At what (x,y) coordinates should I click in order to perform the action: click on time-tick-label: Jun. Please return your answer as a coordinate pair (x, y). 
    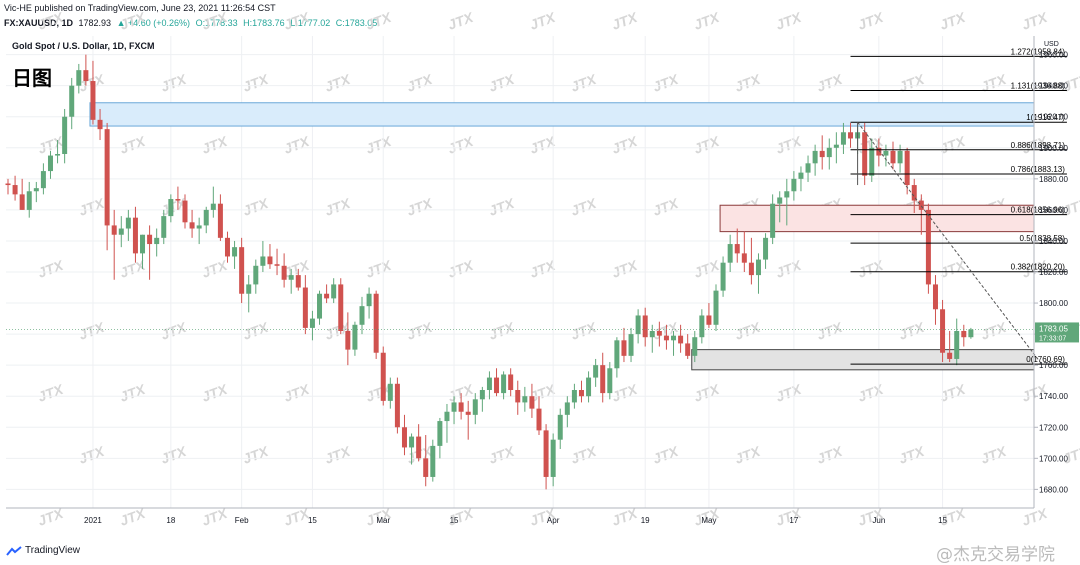
    Looking at the image, I should click on (878, 520).